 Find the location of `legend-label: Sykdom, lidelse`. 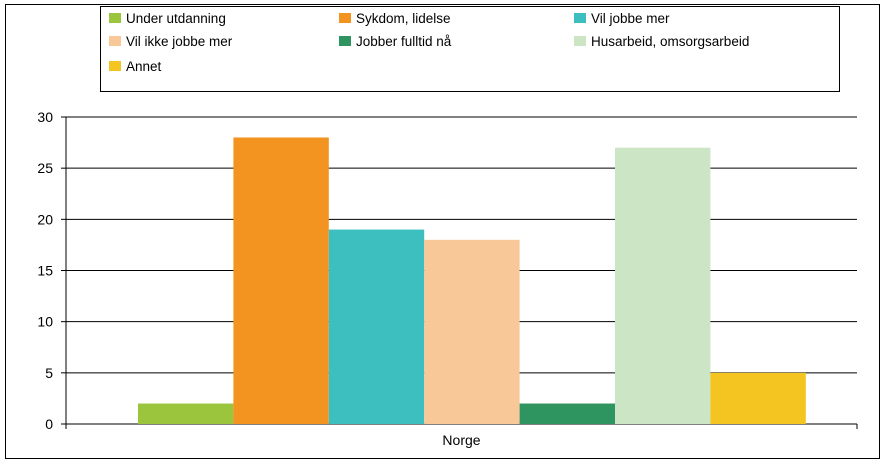

legend-label: Sykdom, lidelse is located at coordinates (403, 18).